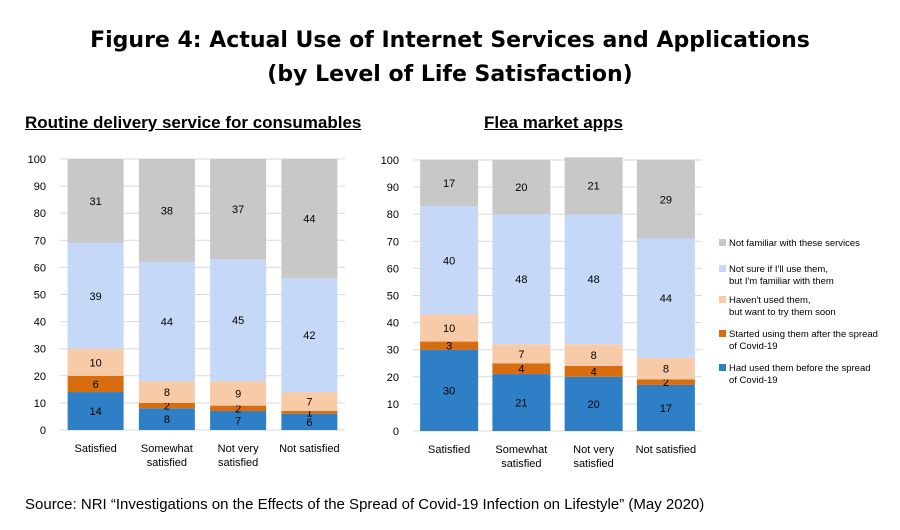 The height and width of the screenshot is (530, 900). I want to click on data-label: 1, so click(309, 413).